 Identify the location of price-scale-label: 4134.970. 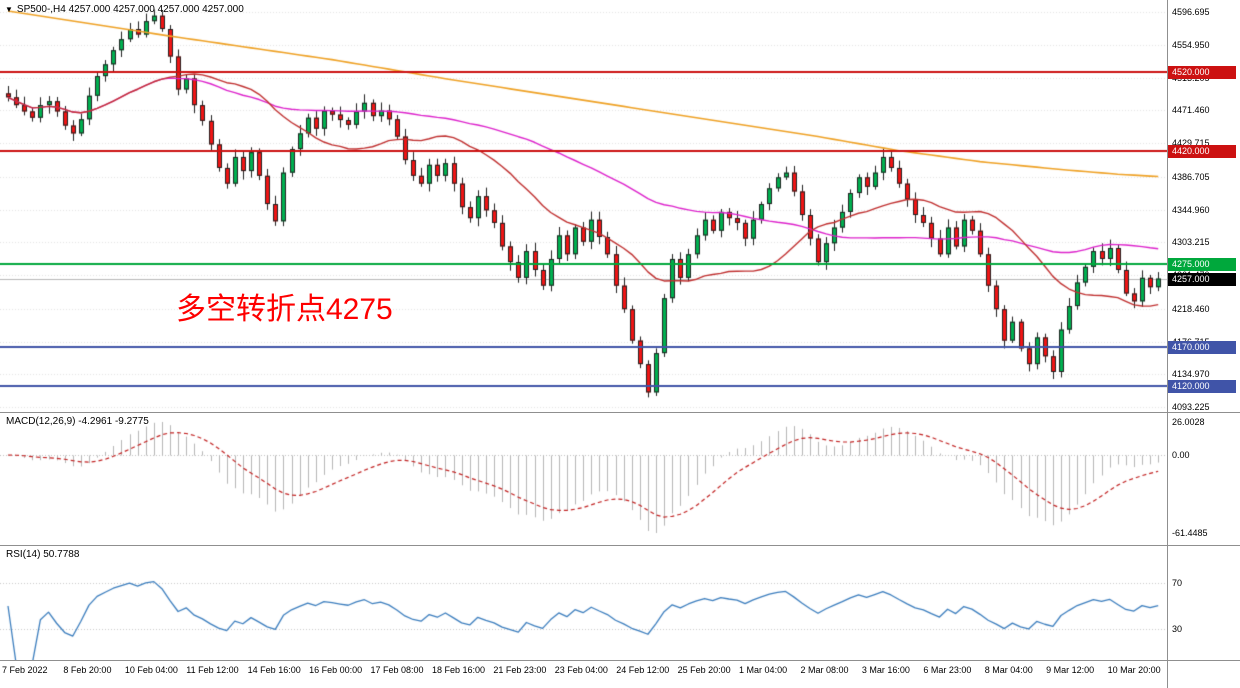
(1191, 374).